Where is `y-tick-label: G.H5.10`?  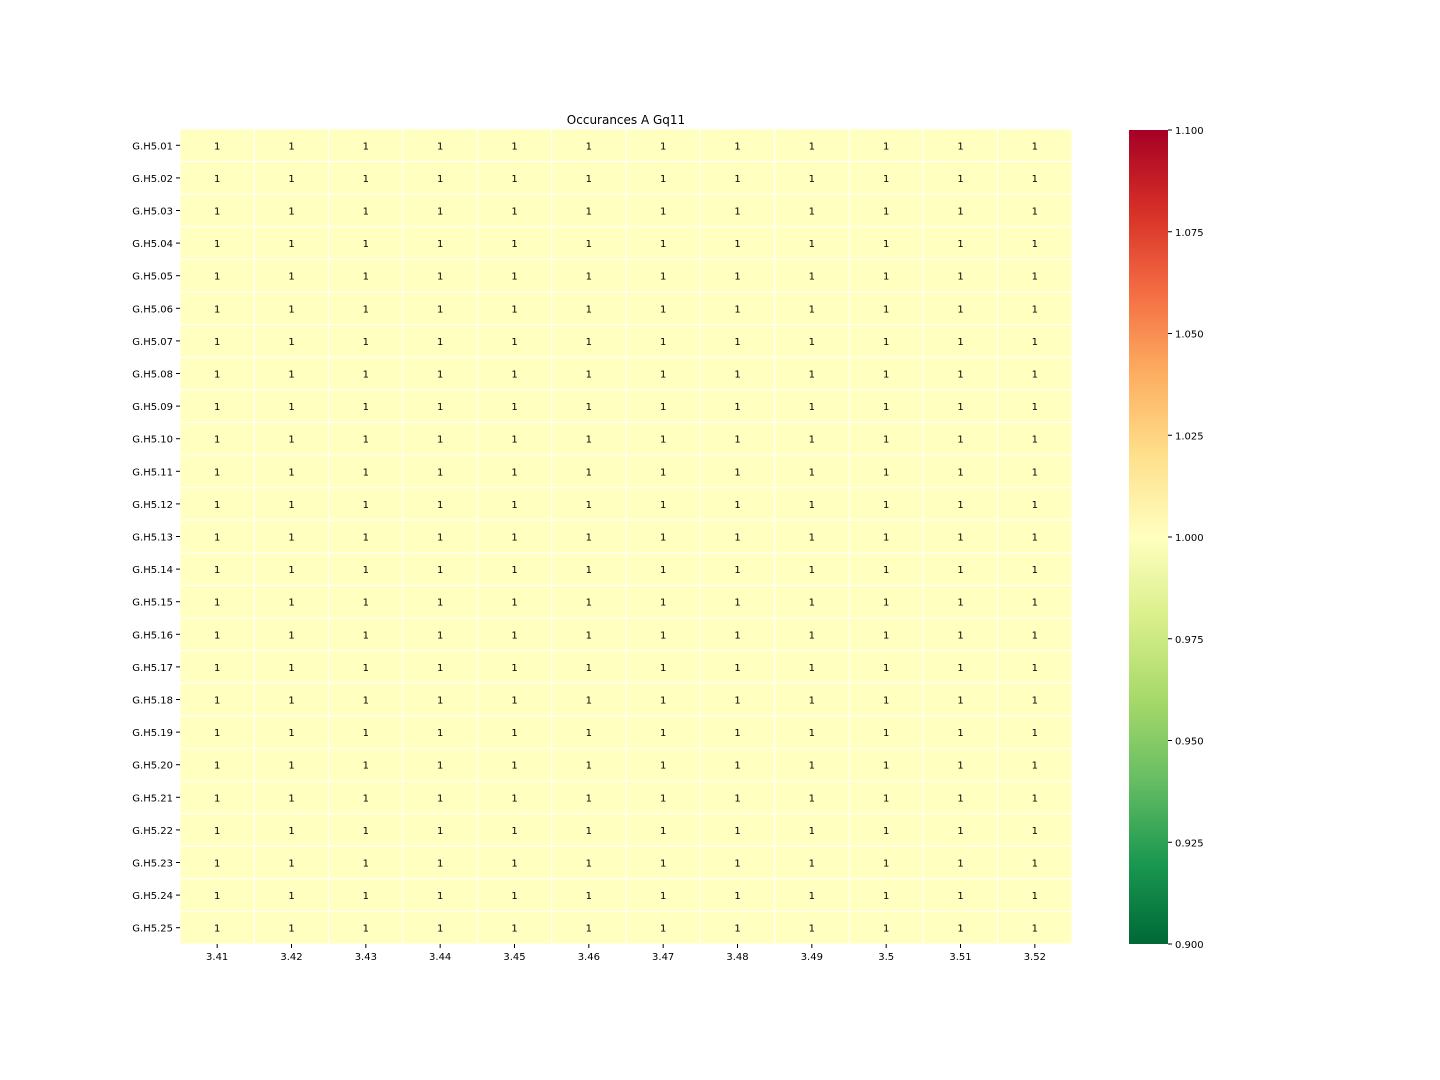 y-tick-label: G.H5.10 is located at coordinates (152, 440).